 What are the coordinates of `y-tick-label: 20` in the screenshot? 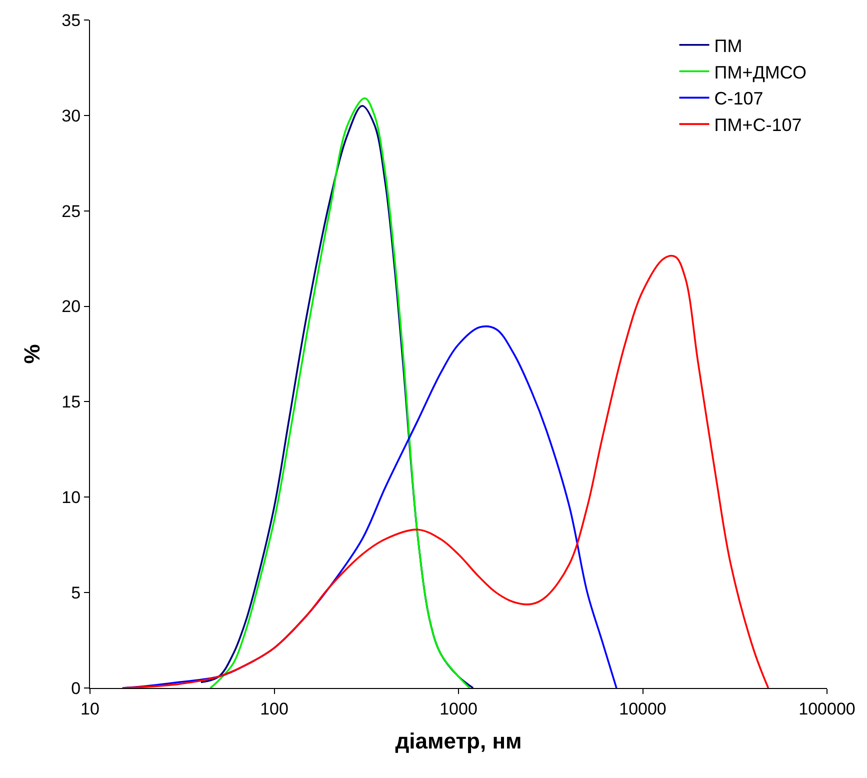 It's located at (71, 306).